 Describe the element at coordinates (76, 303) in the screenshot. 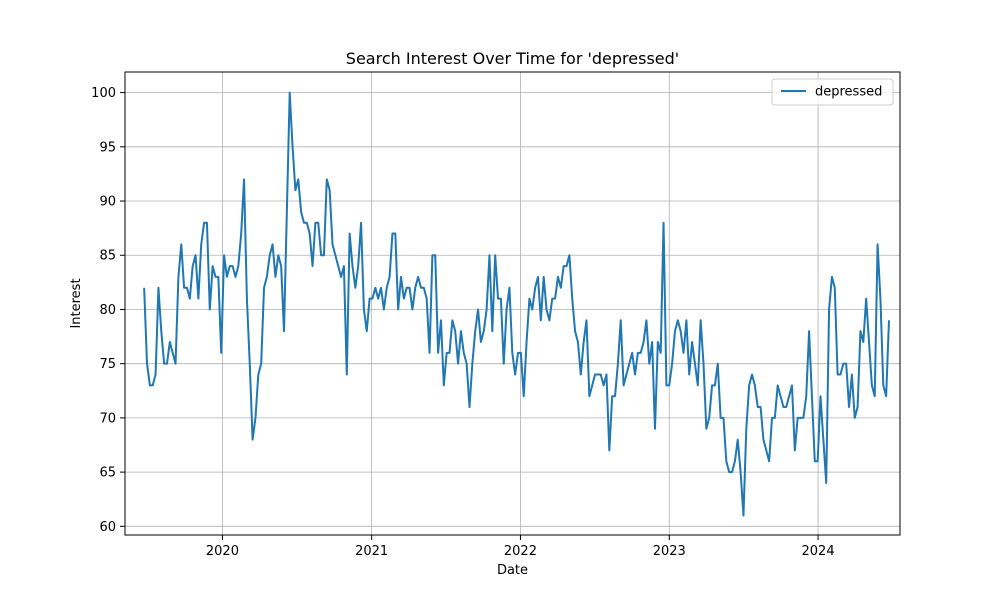

I see `y-axis-label: Interest` at that location.